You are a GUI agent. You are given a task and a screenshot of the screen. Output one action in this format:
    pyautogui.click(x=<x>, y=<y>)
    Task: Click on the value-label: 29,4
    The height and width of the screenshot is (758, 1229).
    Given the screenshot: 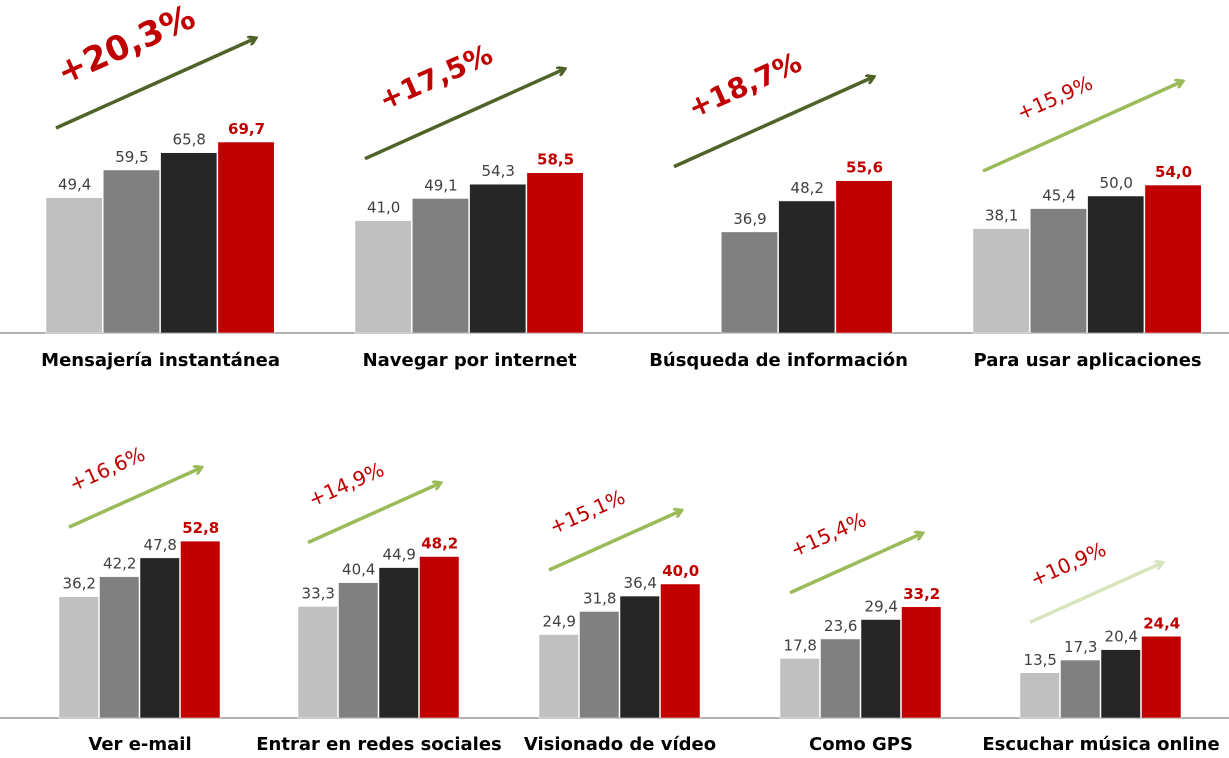 What is the action you would take?
    pyautogui.click(x=881, y=607)
    